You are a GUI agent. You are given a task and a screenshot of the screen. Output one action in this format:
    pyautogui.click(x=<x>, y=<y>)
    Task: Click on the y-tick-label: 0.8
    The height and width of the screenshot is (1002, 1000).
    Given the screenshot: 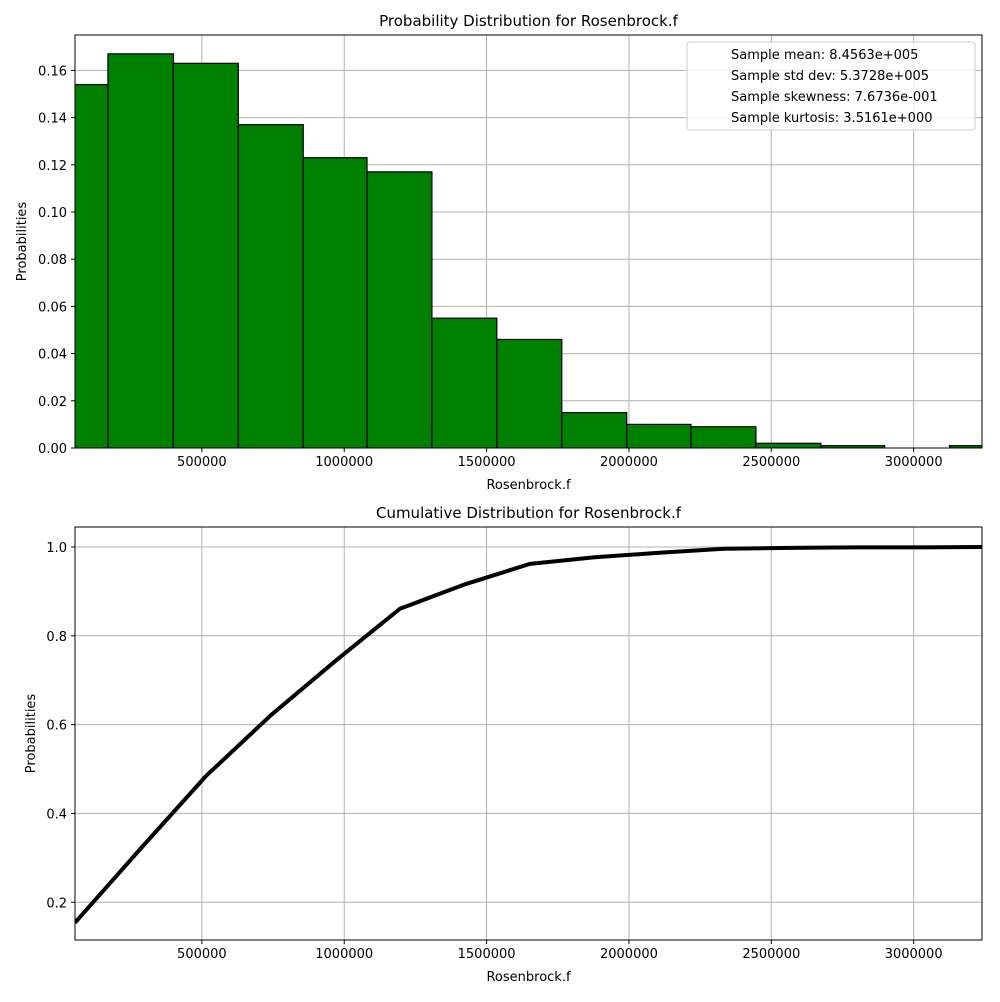 What is the action you would take?
    pyautogui.click(x=56, y=637)
    